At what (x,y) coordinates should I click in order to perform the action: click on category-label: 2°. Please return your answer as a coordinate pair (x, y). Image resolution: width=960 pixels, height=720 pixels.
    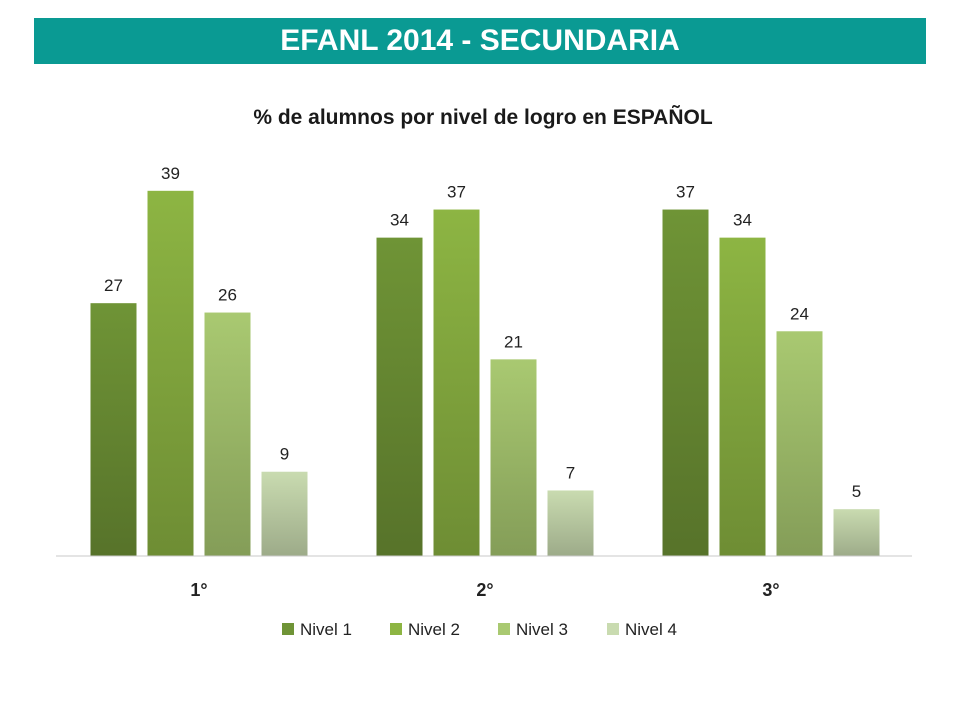
    Looking at the image, I should click on (484, 590).